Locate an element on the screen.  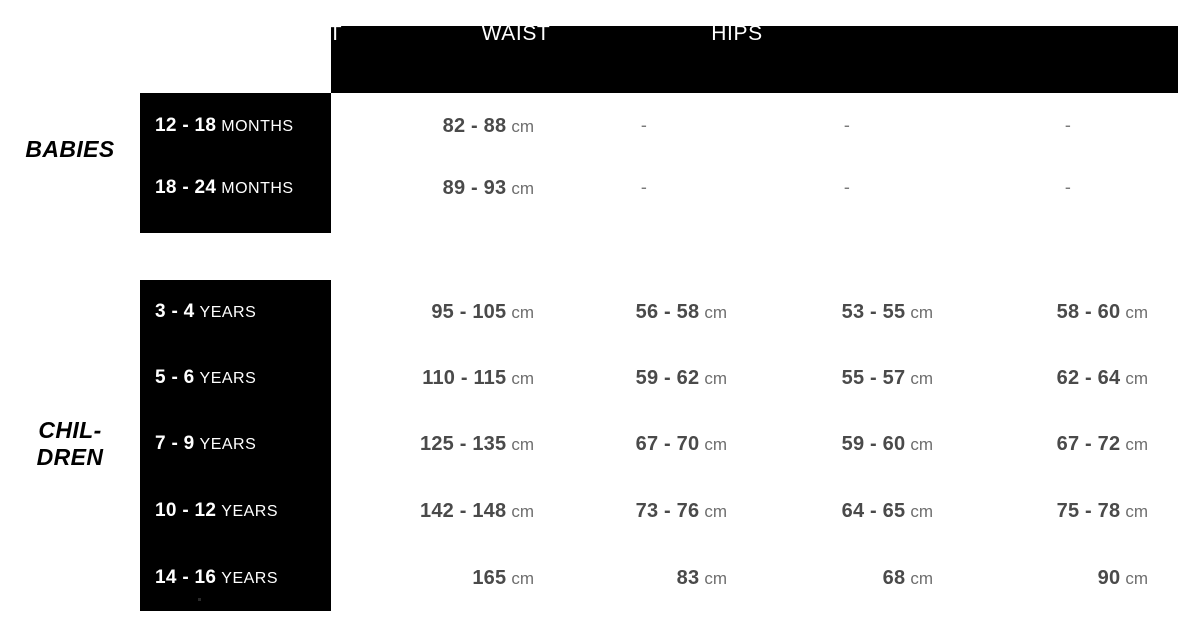
value-number: 89 - 93 is located at coordinates (474, 188).